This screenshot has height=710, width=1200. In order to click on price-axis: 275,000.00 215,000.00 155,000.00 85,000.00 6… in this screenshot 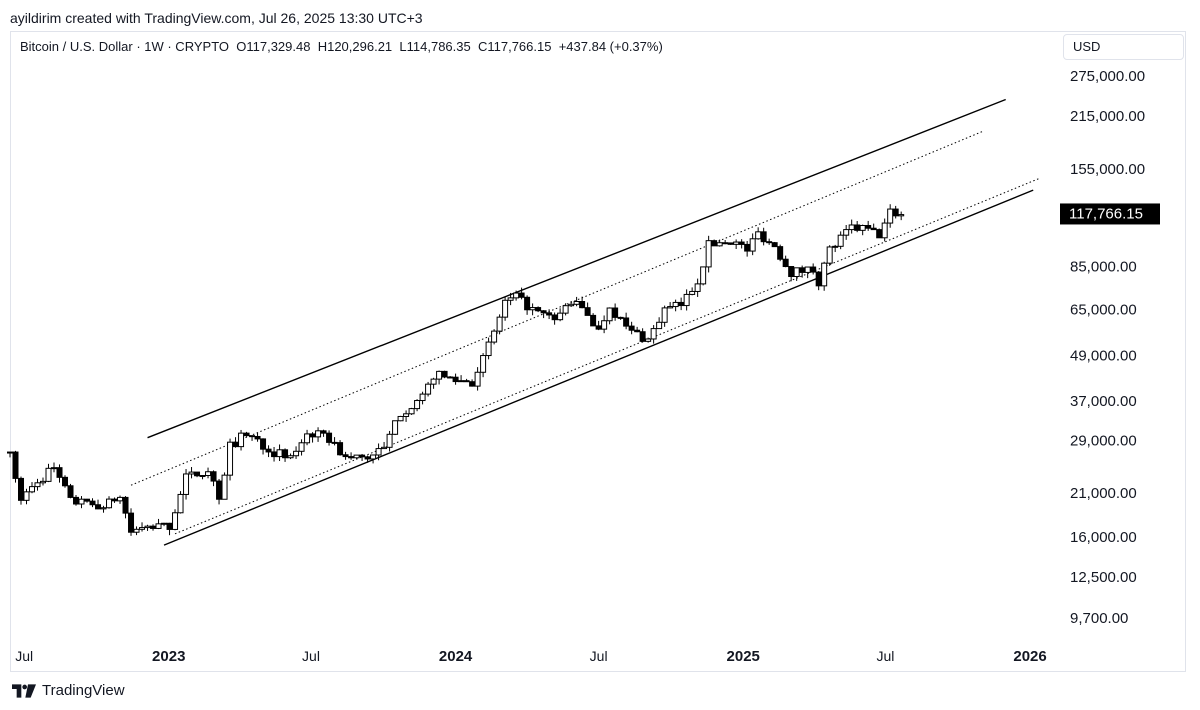, I will do `click(1107, 347)`.